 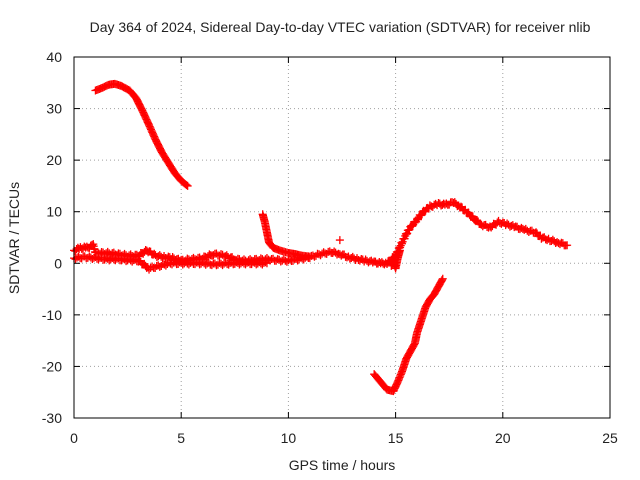 What do you see at coordinates (54, 160) in the screenshot?
I see `y-tick-label: 20` at bounding box center [54, 160].